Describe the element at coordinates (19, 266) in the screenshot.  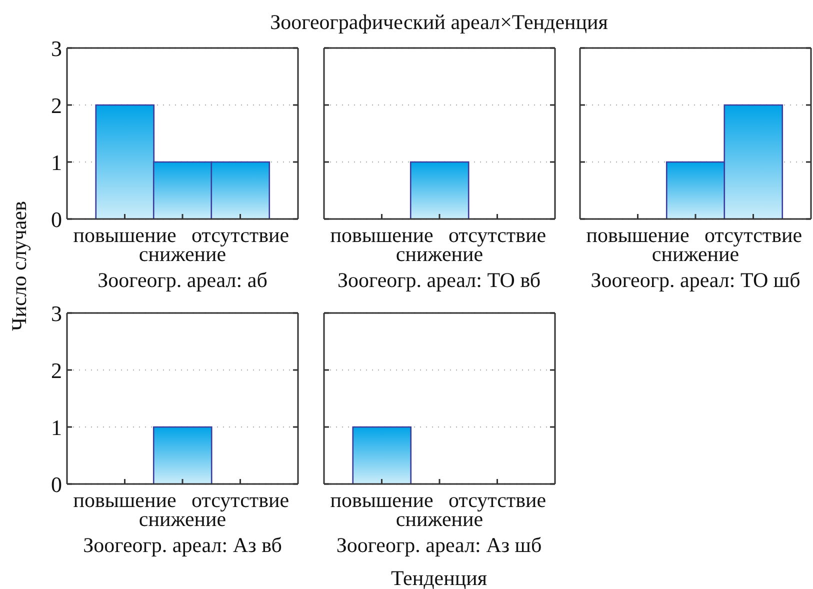
I see `y-axis-title: Число случаев` at that location.